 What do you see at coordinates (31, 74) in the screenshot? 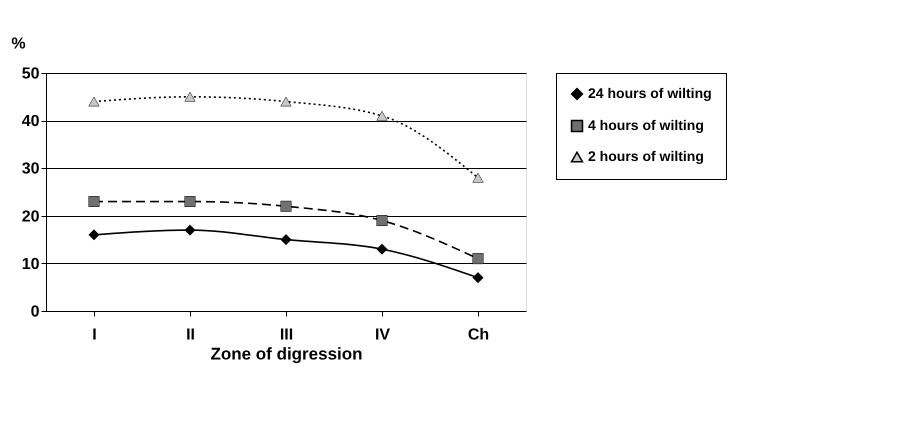
I see `y-tick-label: 50` at bounding box center [31, 74].